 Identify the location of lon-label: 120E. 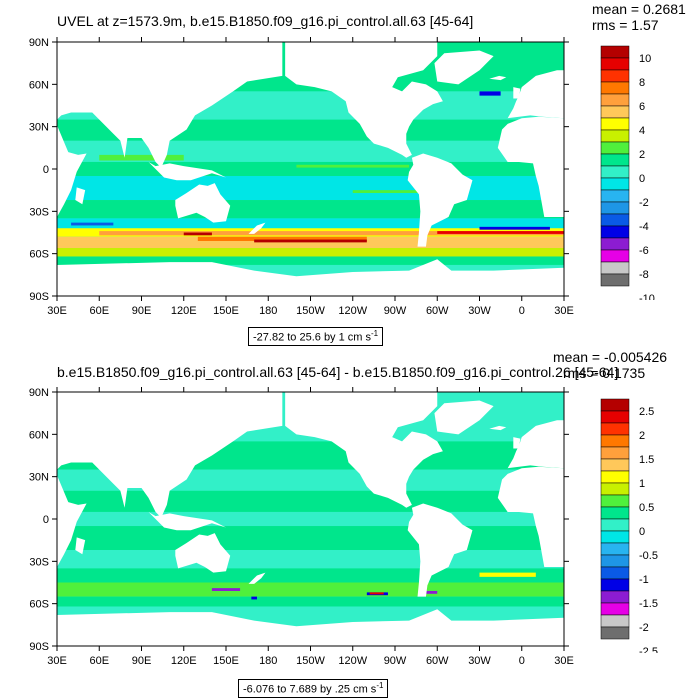
(184, 311).